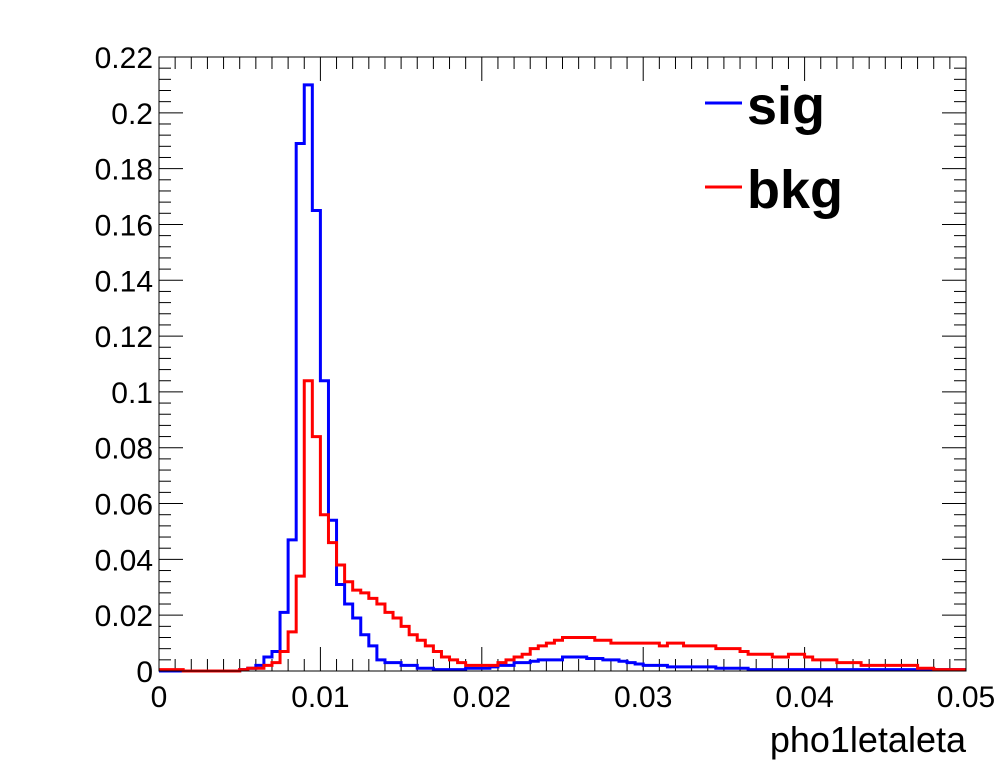  Describe the element at coordinates (774, 148) in the screenshot. I see `legend: sig bkg` at that location.